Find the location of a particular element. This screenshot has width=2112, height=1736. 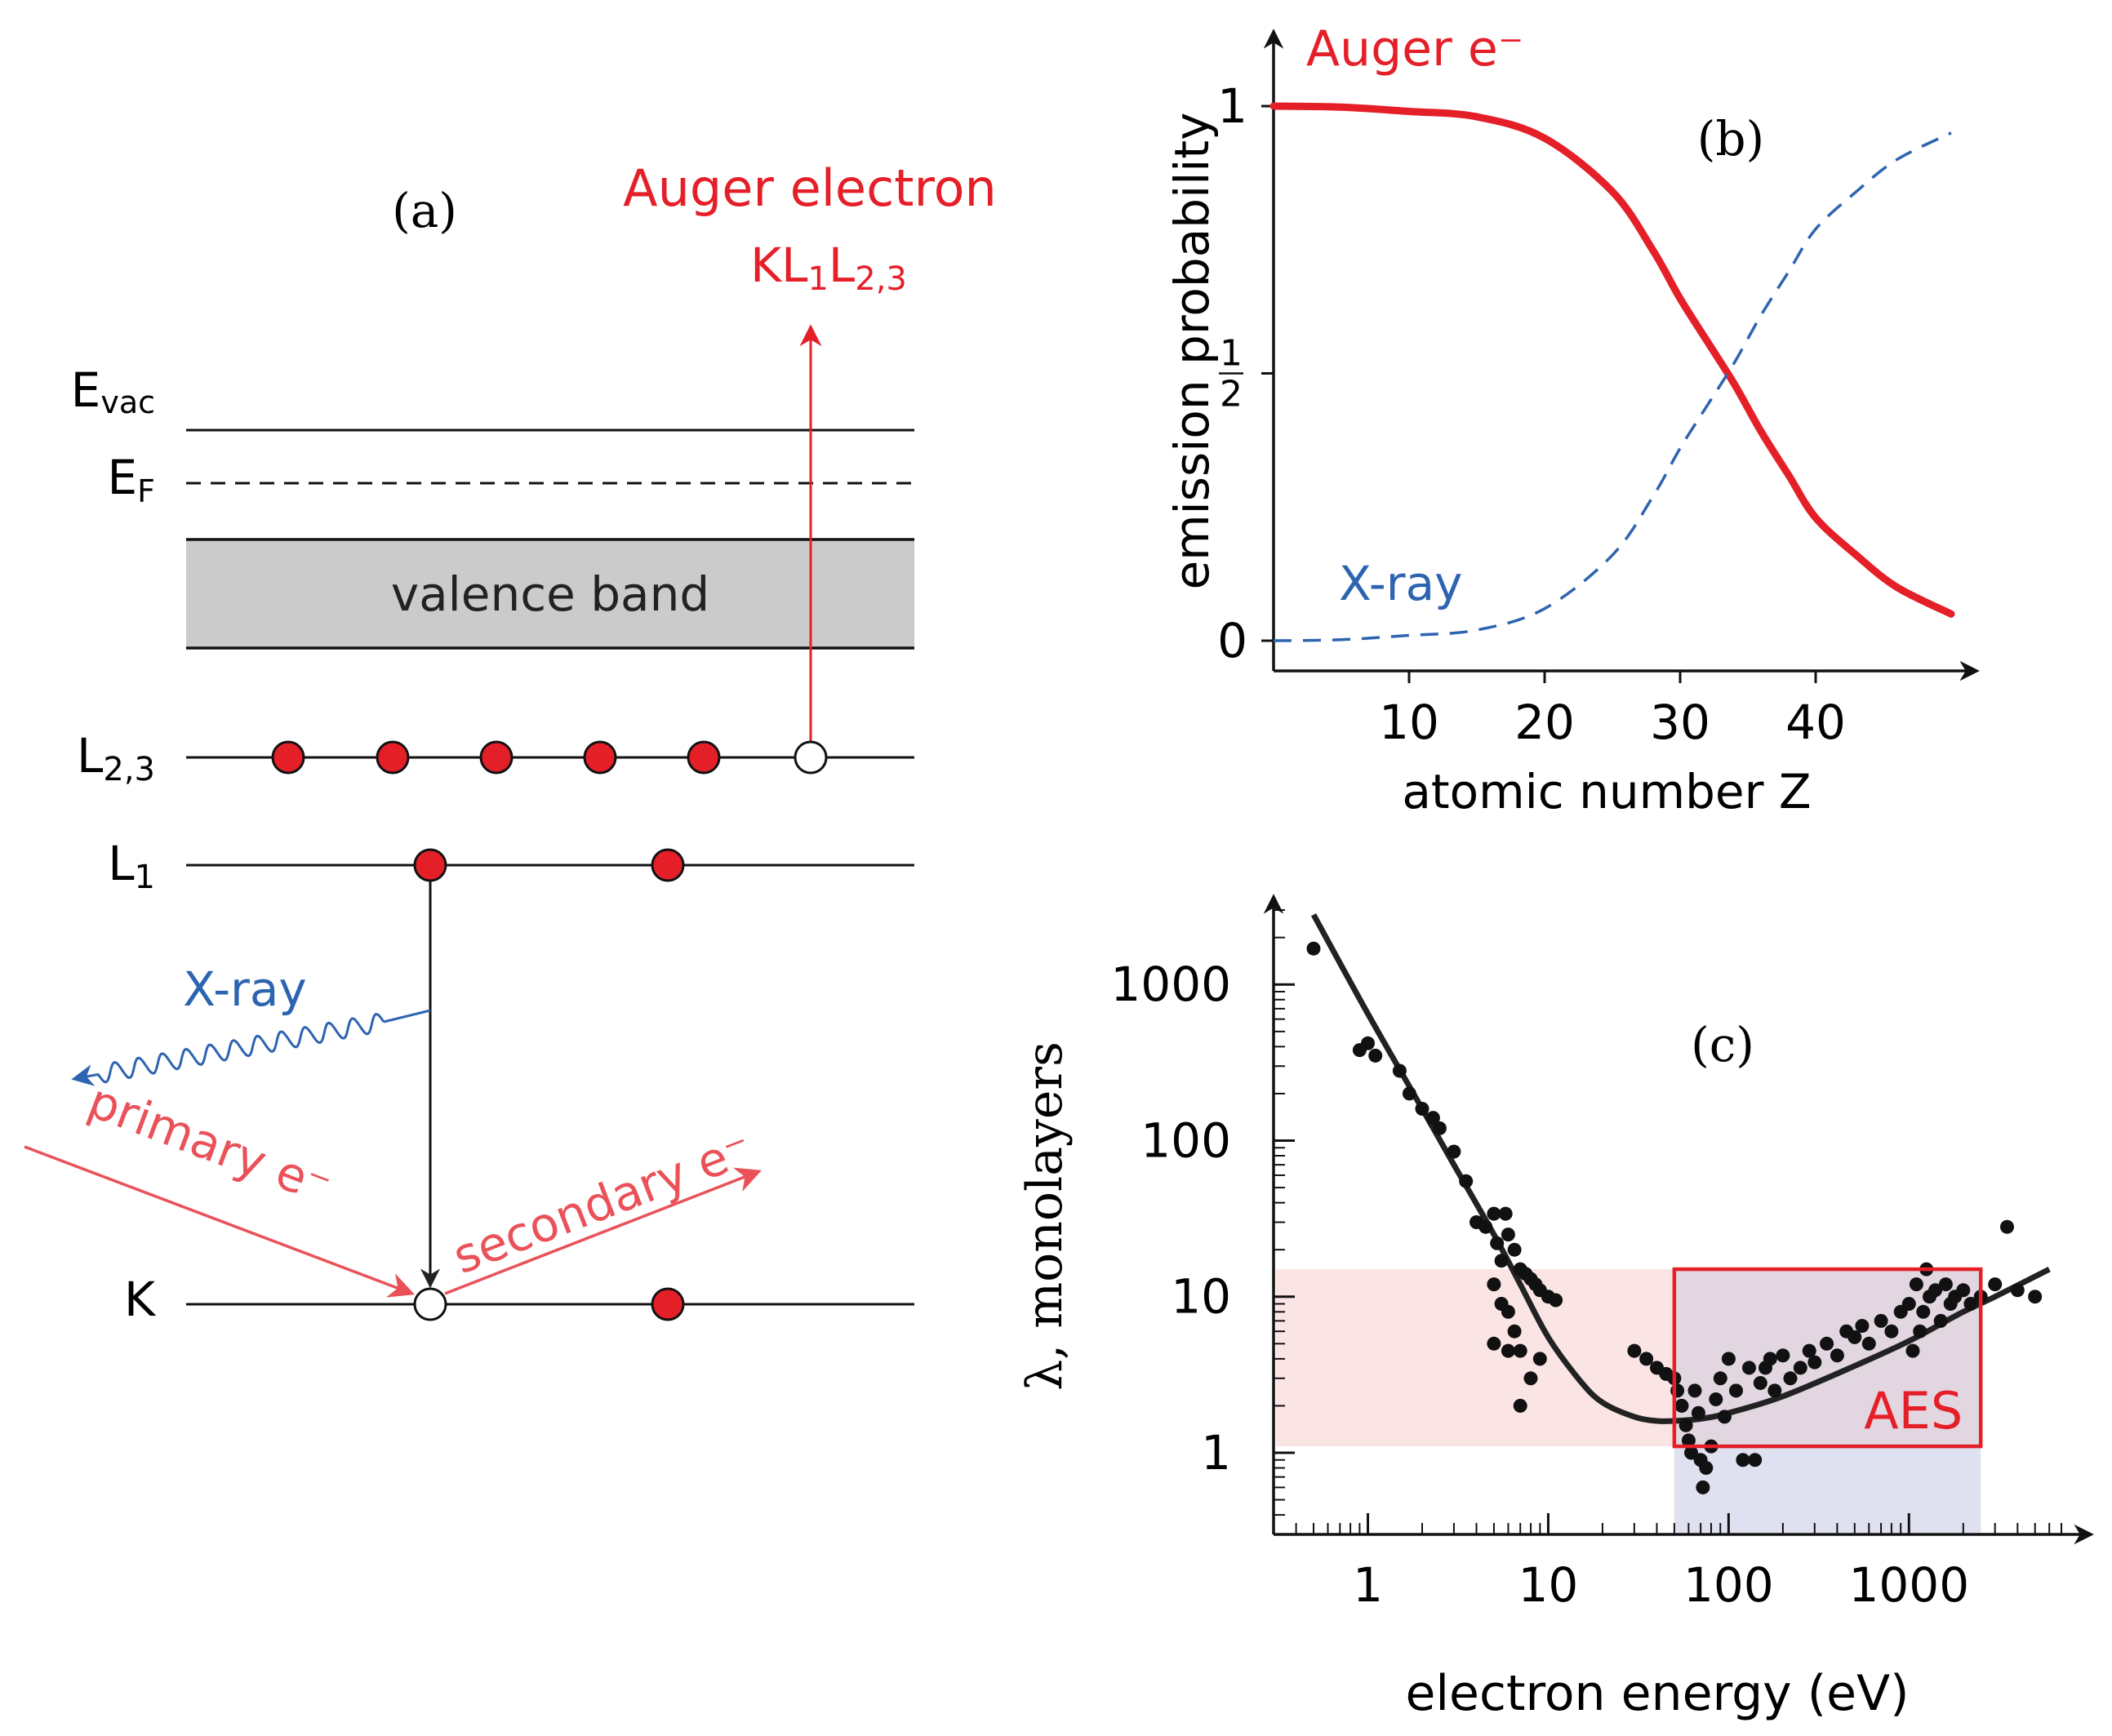

b-x-tick-label: 40 is located at coordinates (1815, 722).